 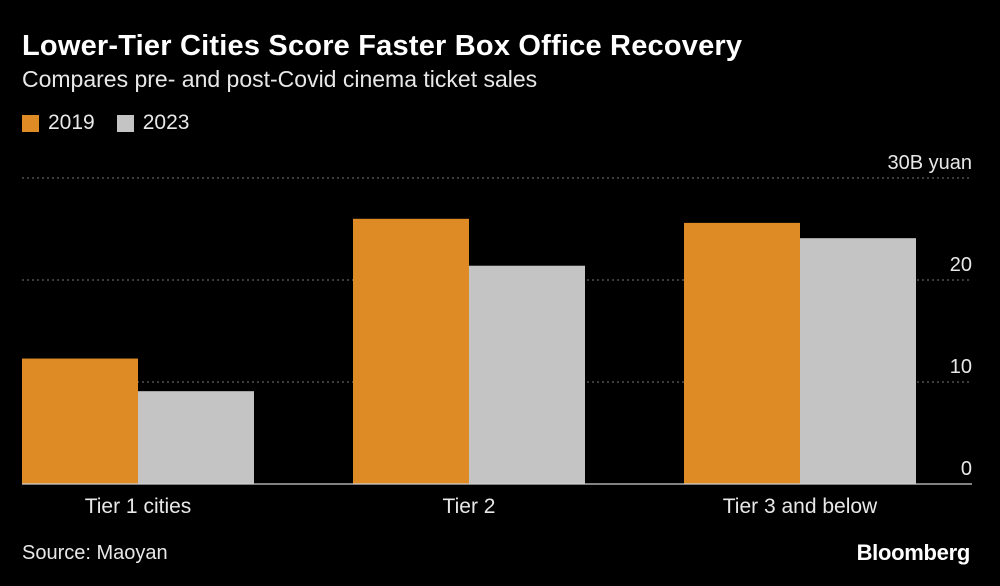 What do you see at coordinates (961, 265) in the screenshot?
I see `y-tick-label-20: 20` at bounding box center [961, 265].